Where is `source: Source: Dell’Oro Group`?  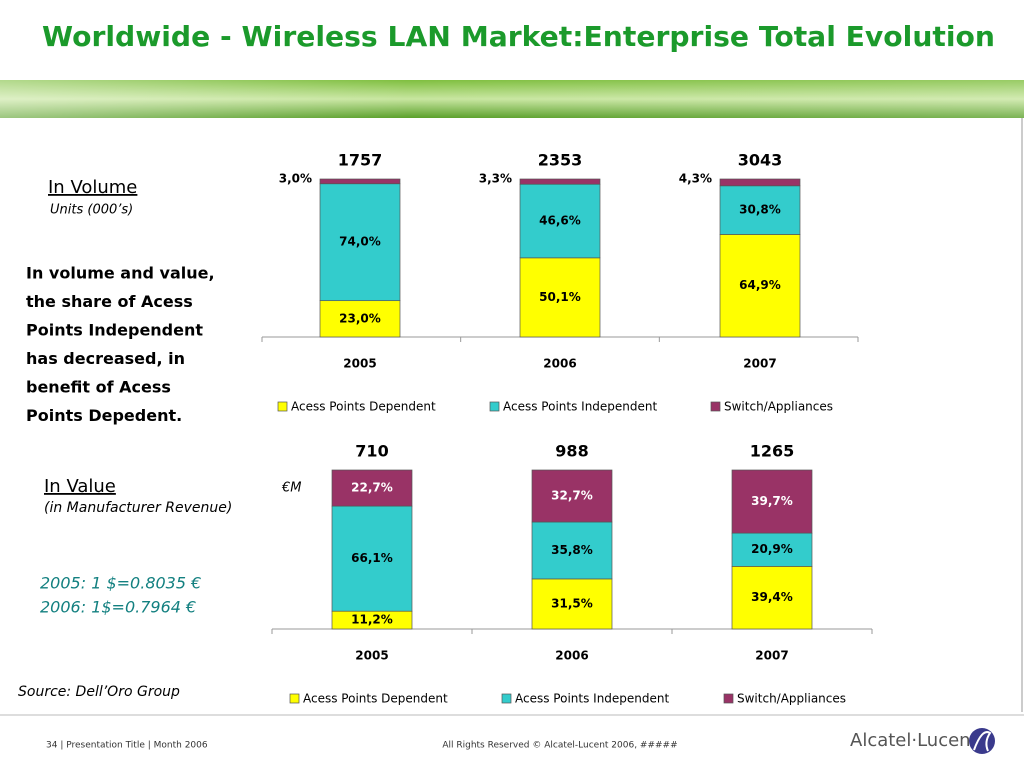
source: Source: Dell’Oro Group is located at coordinates (99, 692).